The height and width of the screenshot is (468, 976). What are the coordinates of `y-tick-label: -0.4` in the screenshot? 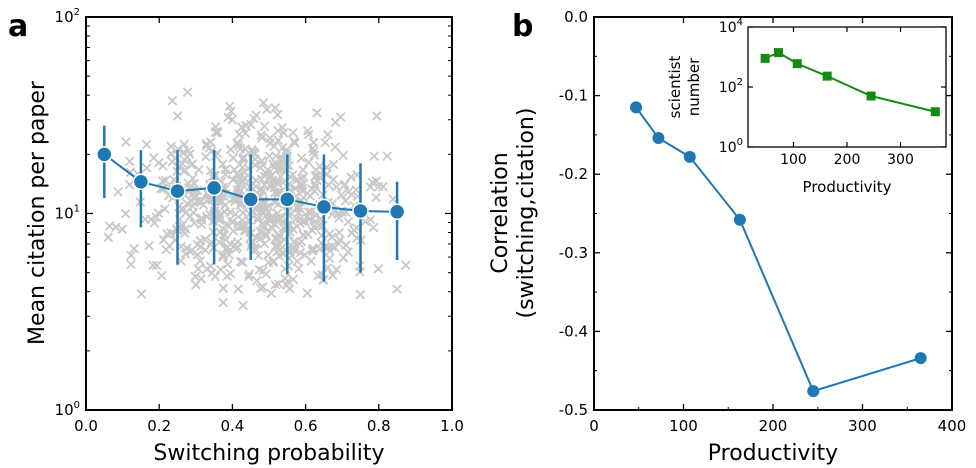 It's located at (573, 331).